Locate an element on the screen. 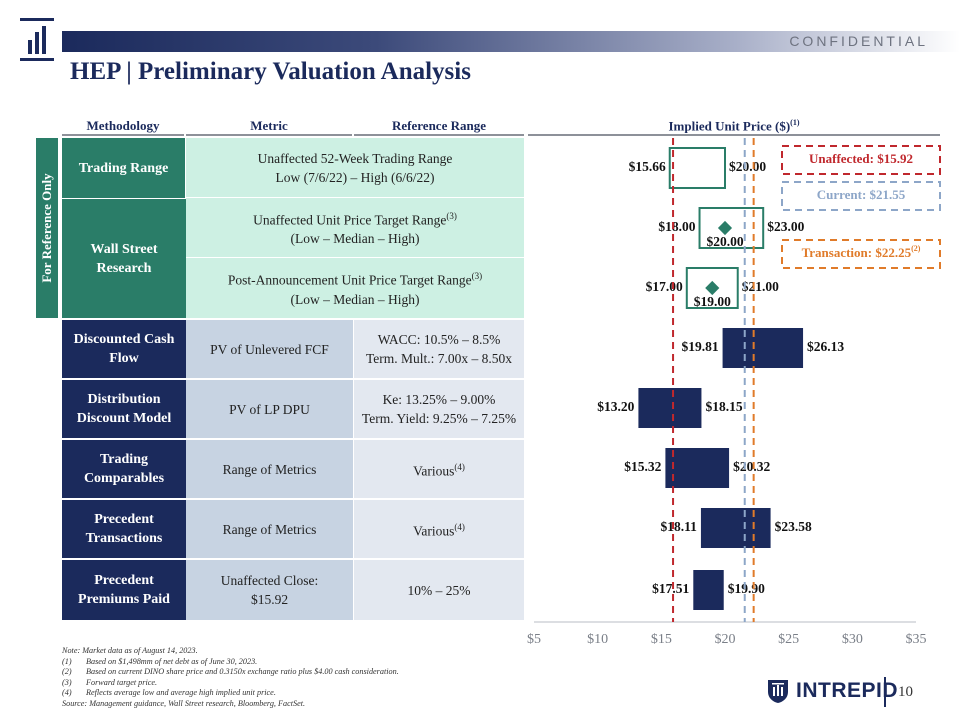 Image resolution: width=960 pixels, height=720 pixels. footnote: (3) Forward target price. is located at coordinates (110, 682).